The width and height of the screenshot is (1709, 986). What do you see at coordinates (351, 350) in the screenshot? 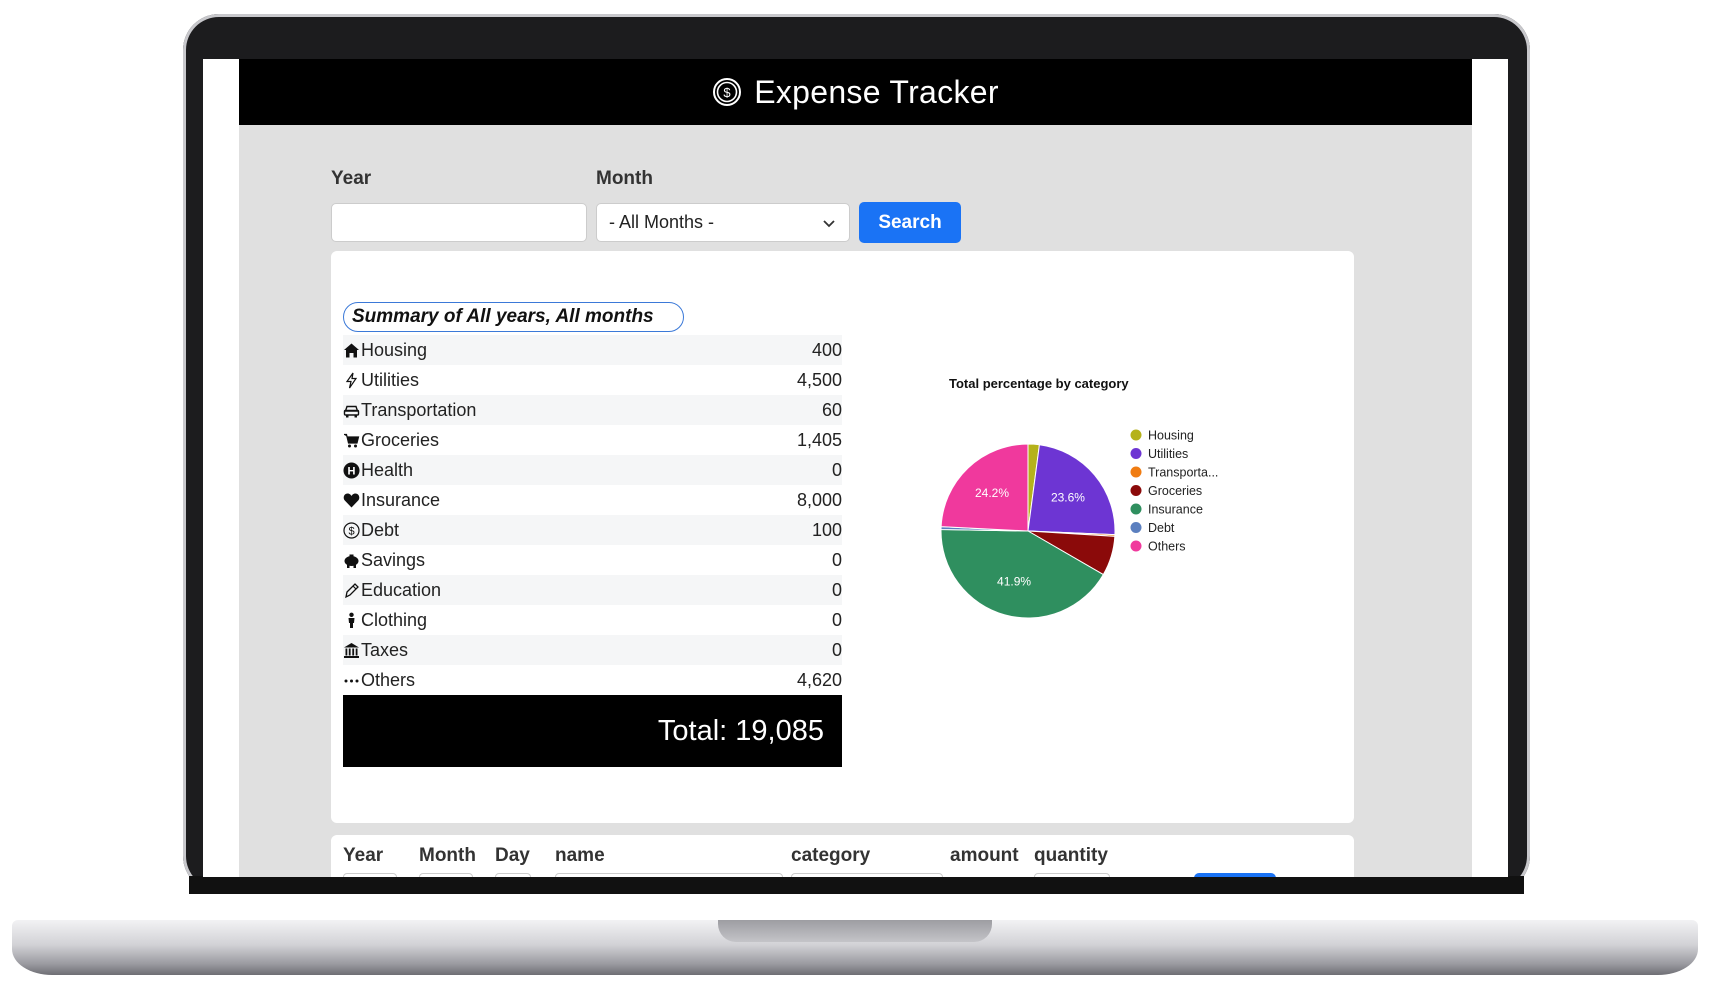
I see `house-icon` at bounding box center [351, 350].